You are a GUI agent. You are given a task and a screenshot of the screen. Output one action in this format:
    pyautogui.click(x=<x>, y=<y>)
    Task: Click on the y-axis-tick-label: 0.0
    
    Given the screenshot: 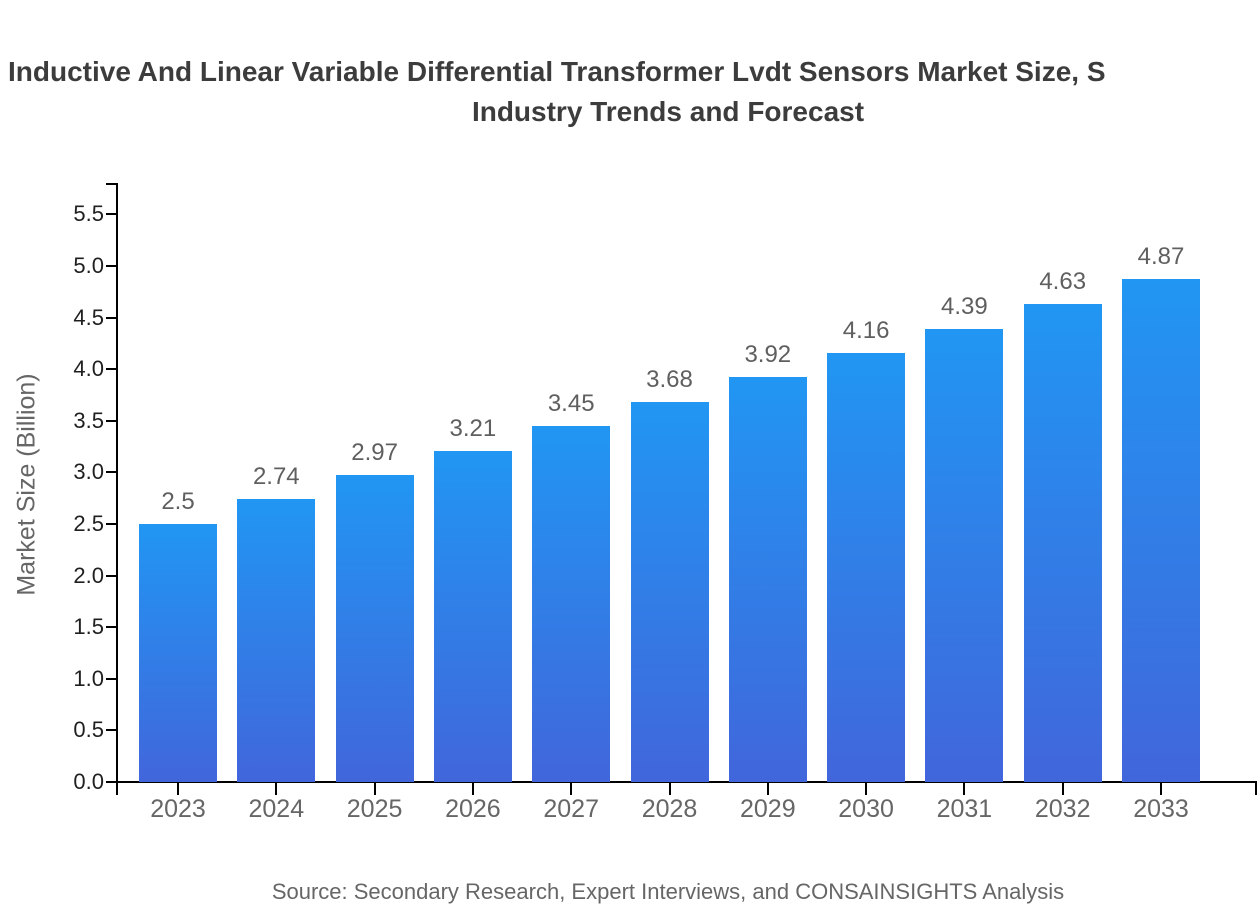 What is the action you would take?
    pyautogui.click(x=88, y=781)
    